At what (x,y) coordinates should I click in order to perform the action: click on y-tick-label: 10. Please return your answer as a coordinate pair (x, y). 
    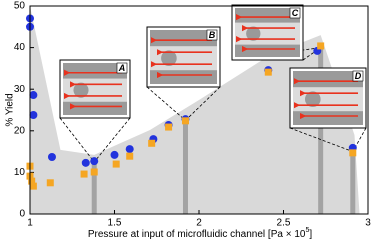
    Looking at the image, I should click on (20, 172).